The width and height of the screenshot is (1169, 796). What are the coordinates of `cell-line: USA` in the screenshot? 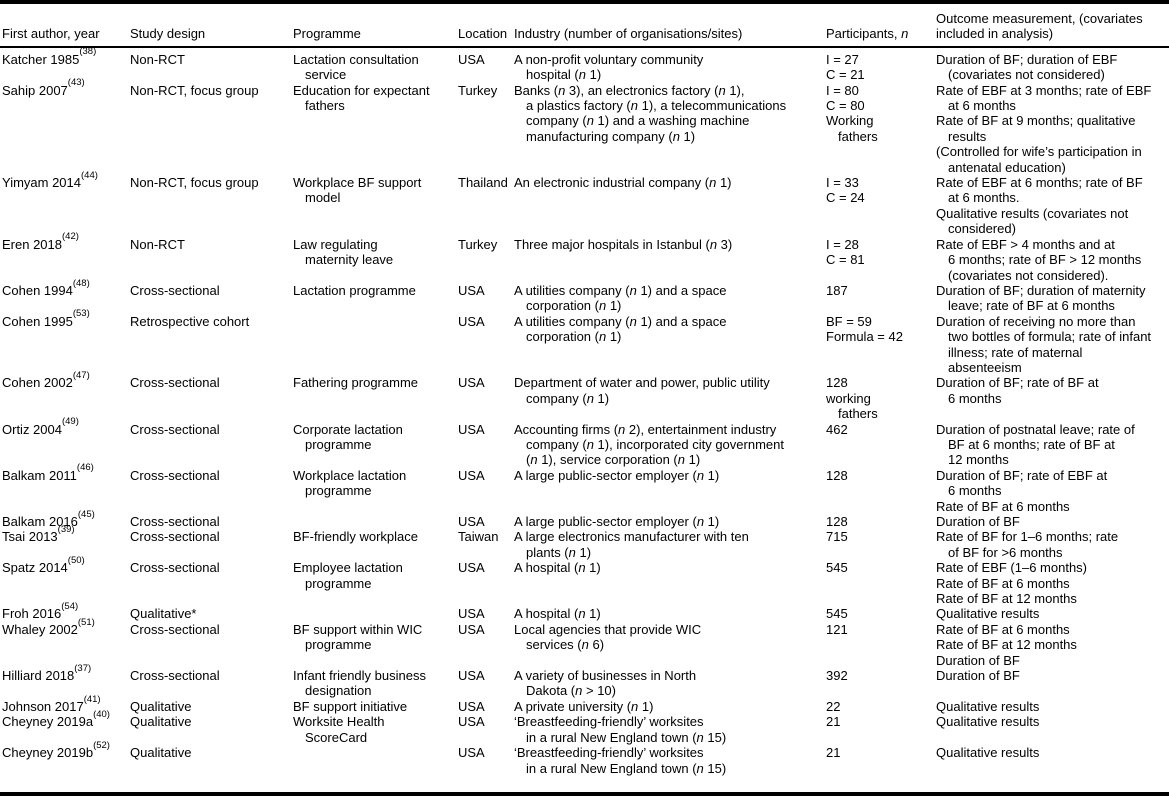 It's located at (471, 475).